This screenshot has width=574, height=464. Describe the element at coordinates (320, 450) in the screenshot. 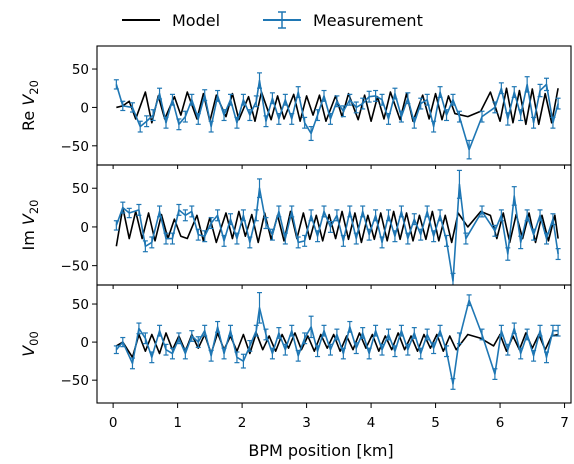

I see `x-axis-label: BPM position [km]` at that location.